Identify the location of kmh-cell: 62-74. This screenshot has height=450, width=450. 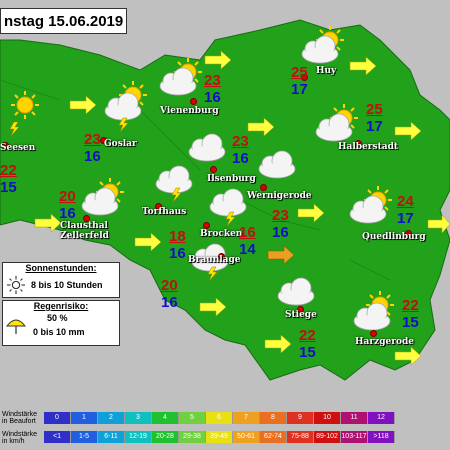
(273, 437).